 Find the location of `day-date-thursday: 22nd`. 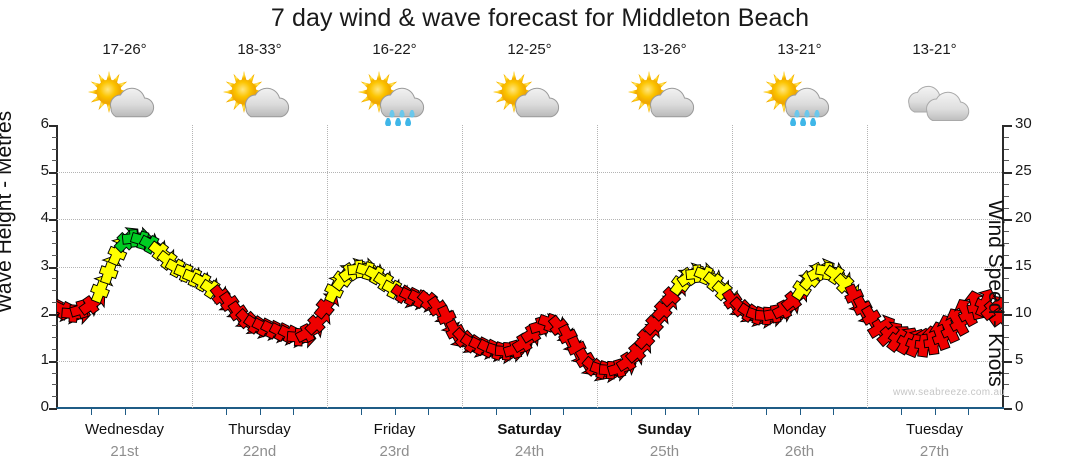

day-date-thursday: 22nd is located at coordinates (259, 451).